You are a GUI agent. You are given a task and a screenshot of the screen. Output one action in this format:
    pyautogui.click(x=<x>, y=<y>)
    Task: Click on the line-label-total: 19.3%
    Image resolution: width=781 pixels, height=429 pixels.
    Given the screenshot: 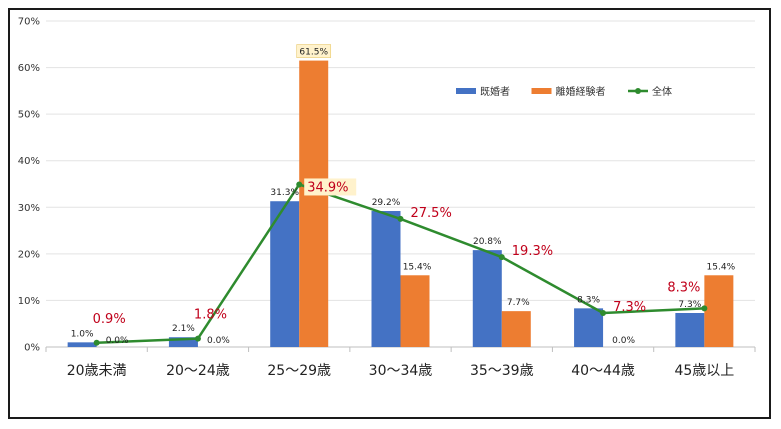 What is the action you would take?
    pyautogui.click(x=532, y=251)
    